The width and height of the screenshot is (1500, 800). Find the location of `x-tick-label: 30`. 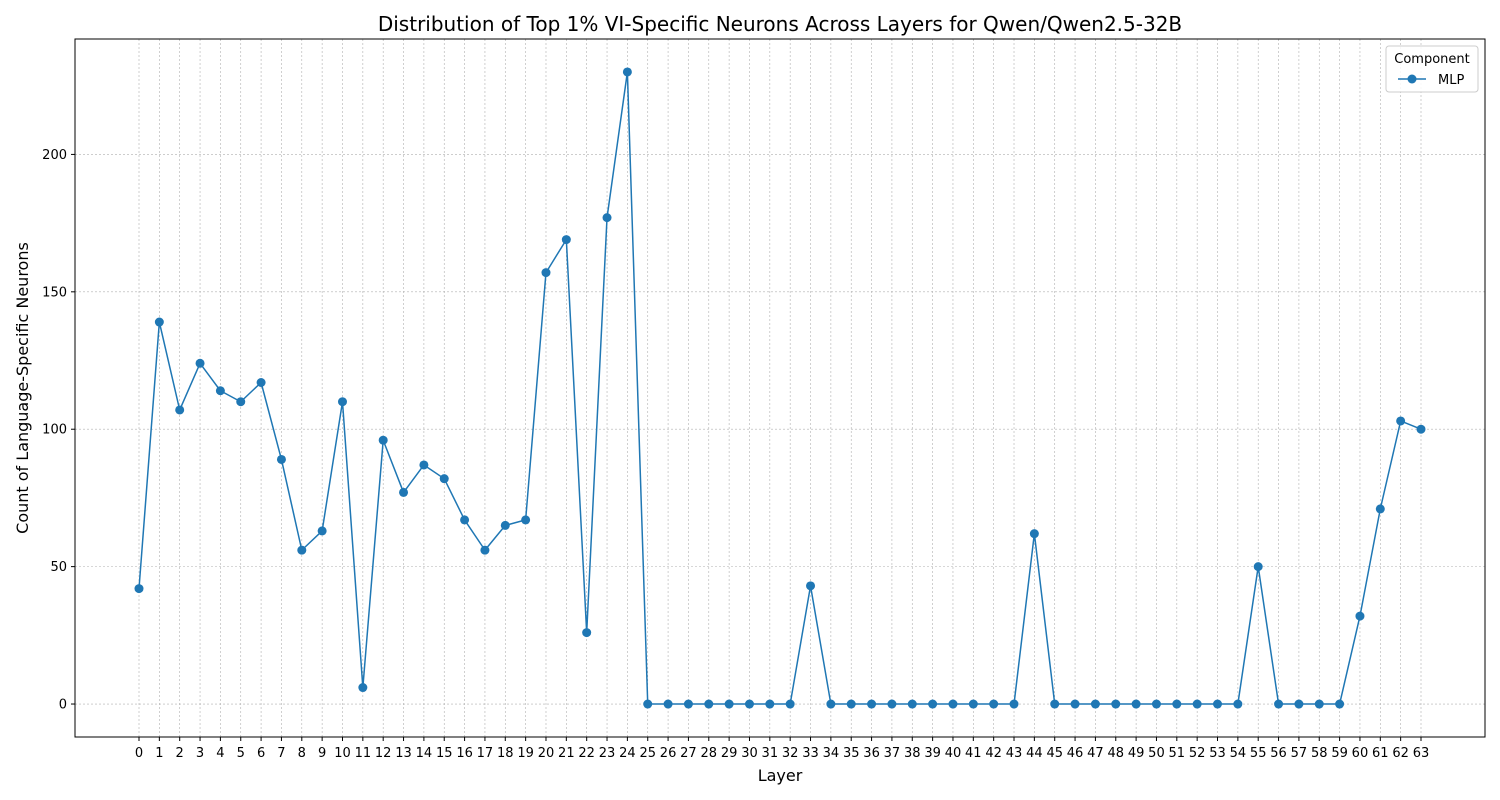

x-tick-label: 30 is located at coordinates (749, 753).